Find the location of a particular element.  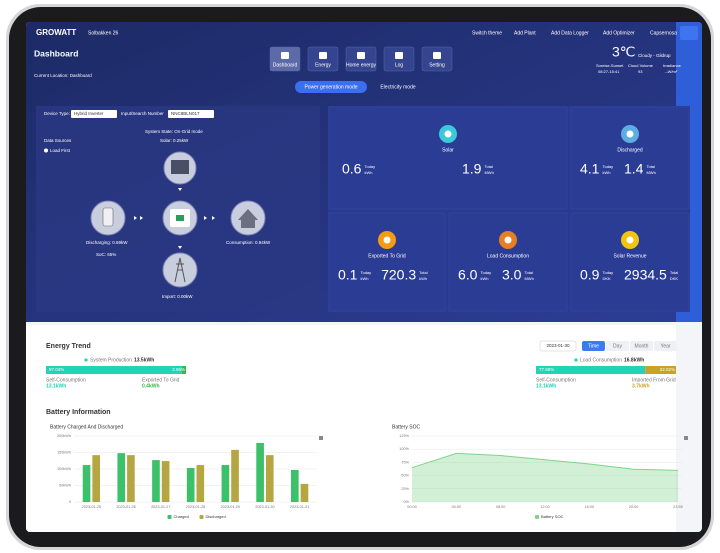

nav-label: Setting is located at coordinates (437, 65).